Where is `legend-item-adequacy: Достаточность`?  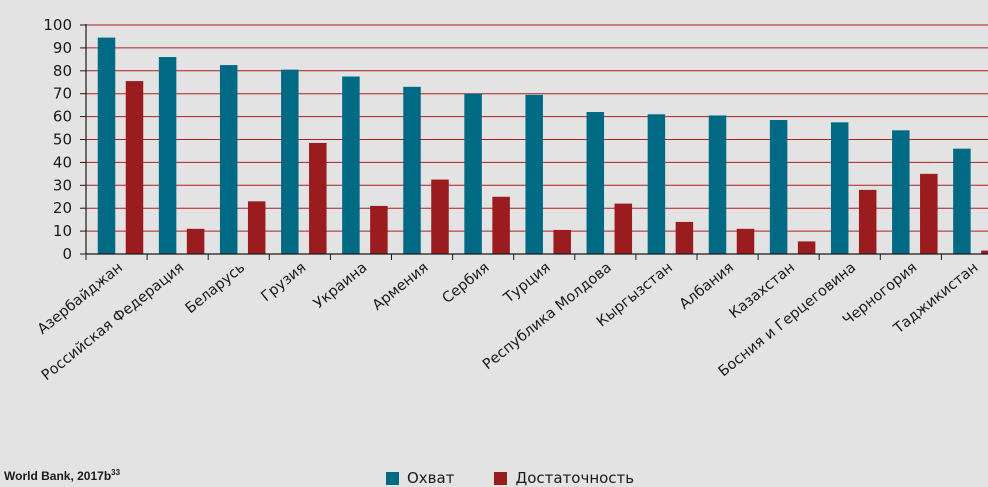 legend-item-adequacy: Достаточность is located at coordinates (564, 478).